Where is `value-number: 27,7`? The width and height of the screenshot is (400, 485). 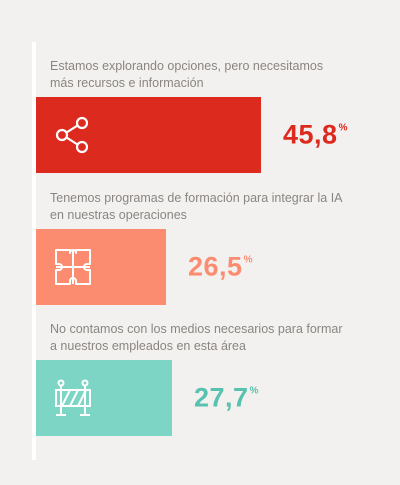
value-number: 27,7 is located at coordinates (221, 397).